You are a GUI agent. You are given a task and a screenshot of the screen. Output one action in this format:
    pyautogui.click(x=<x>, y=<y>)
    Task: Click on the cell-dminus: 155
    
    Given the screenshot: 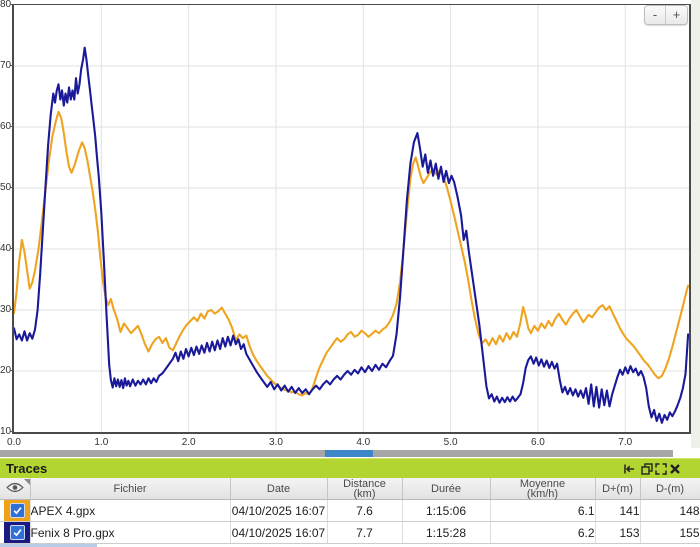 What is the action you would take?
    pyautogui.click(x=670, y=532)
    